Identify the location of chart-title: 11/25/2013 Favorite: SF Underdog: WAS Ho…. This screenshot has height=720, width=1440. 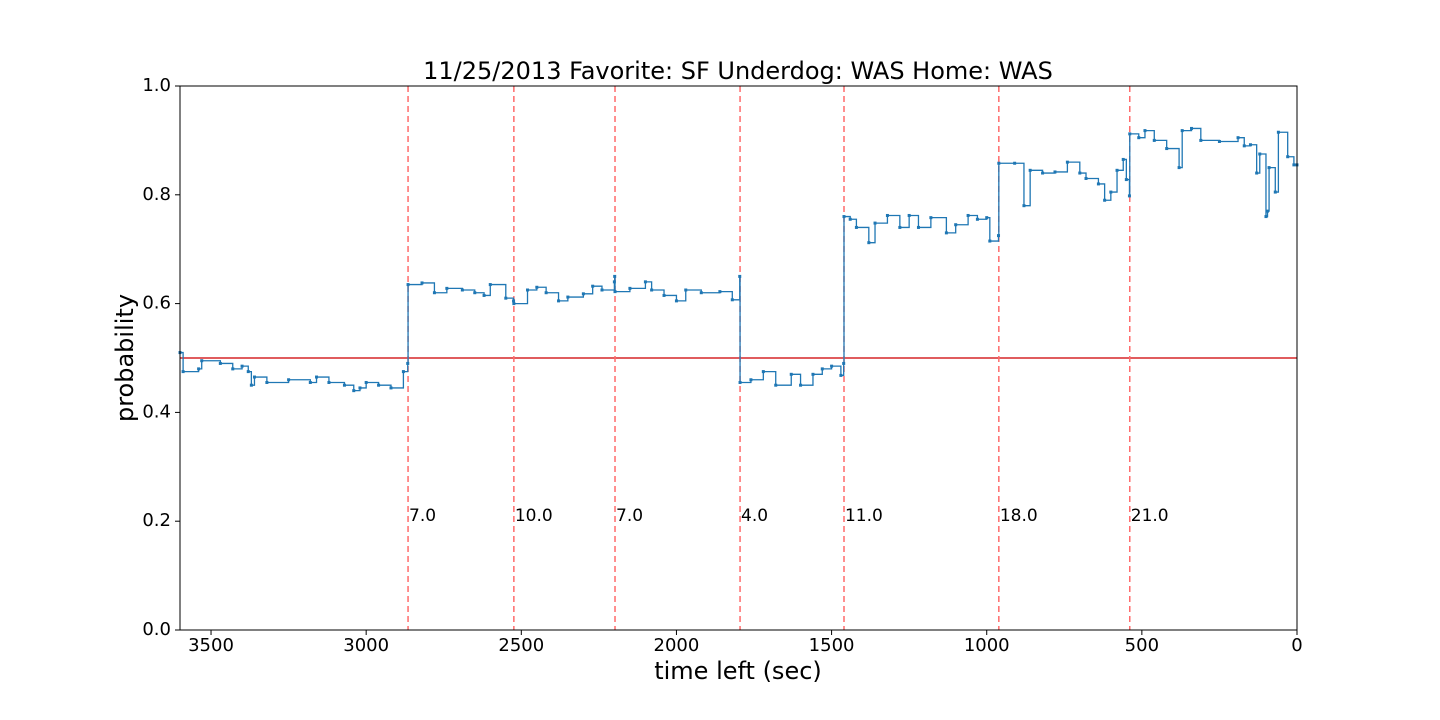
(738, 71).